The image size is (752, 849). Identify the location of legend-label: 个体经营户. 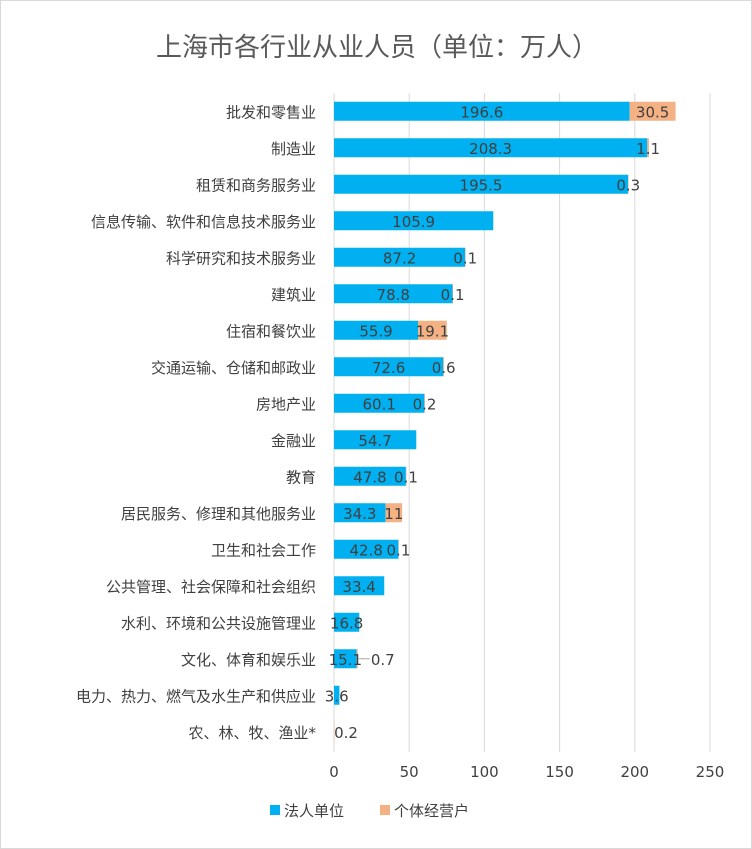
(431, 811).